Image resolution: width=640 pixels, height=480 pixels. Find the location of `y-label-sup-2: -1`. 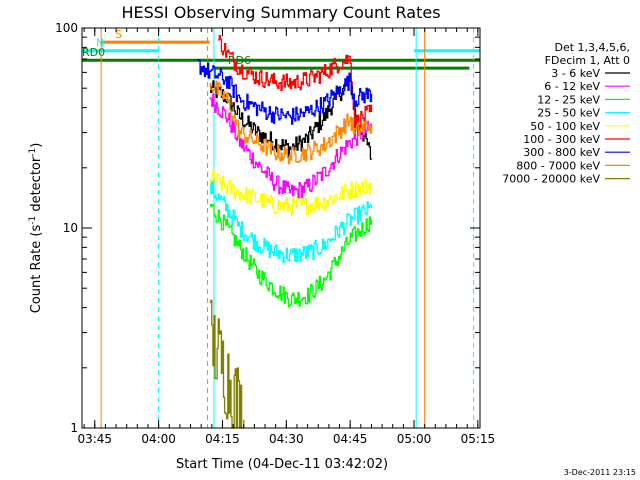

y-label-sup-2: -1 is located at coordinates (33, 152).